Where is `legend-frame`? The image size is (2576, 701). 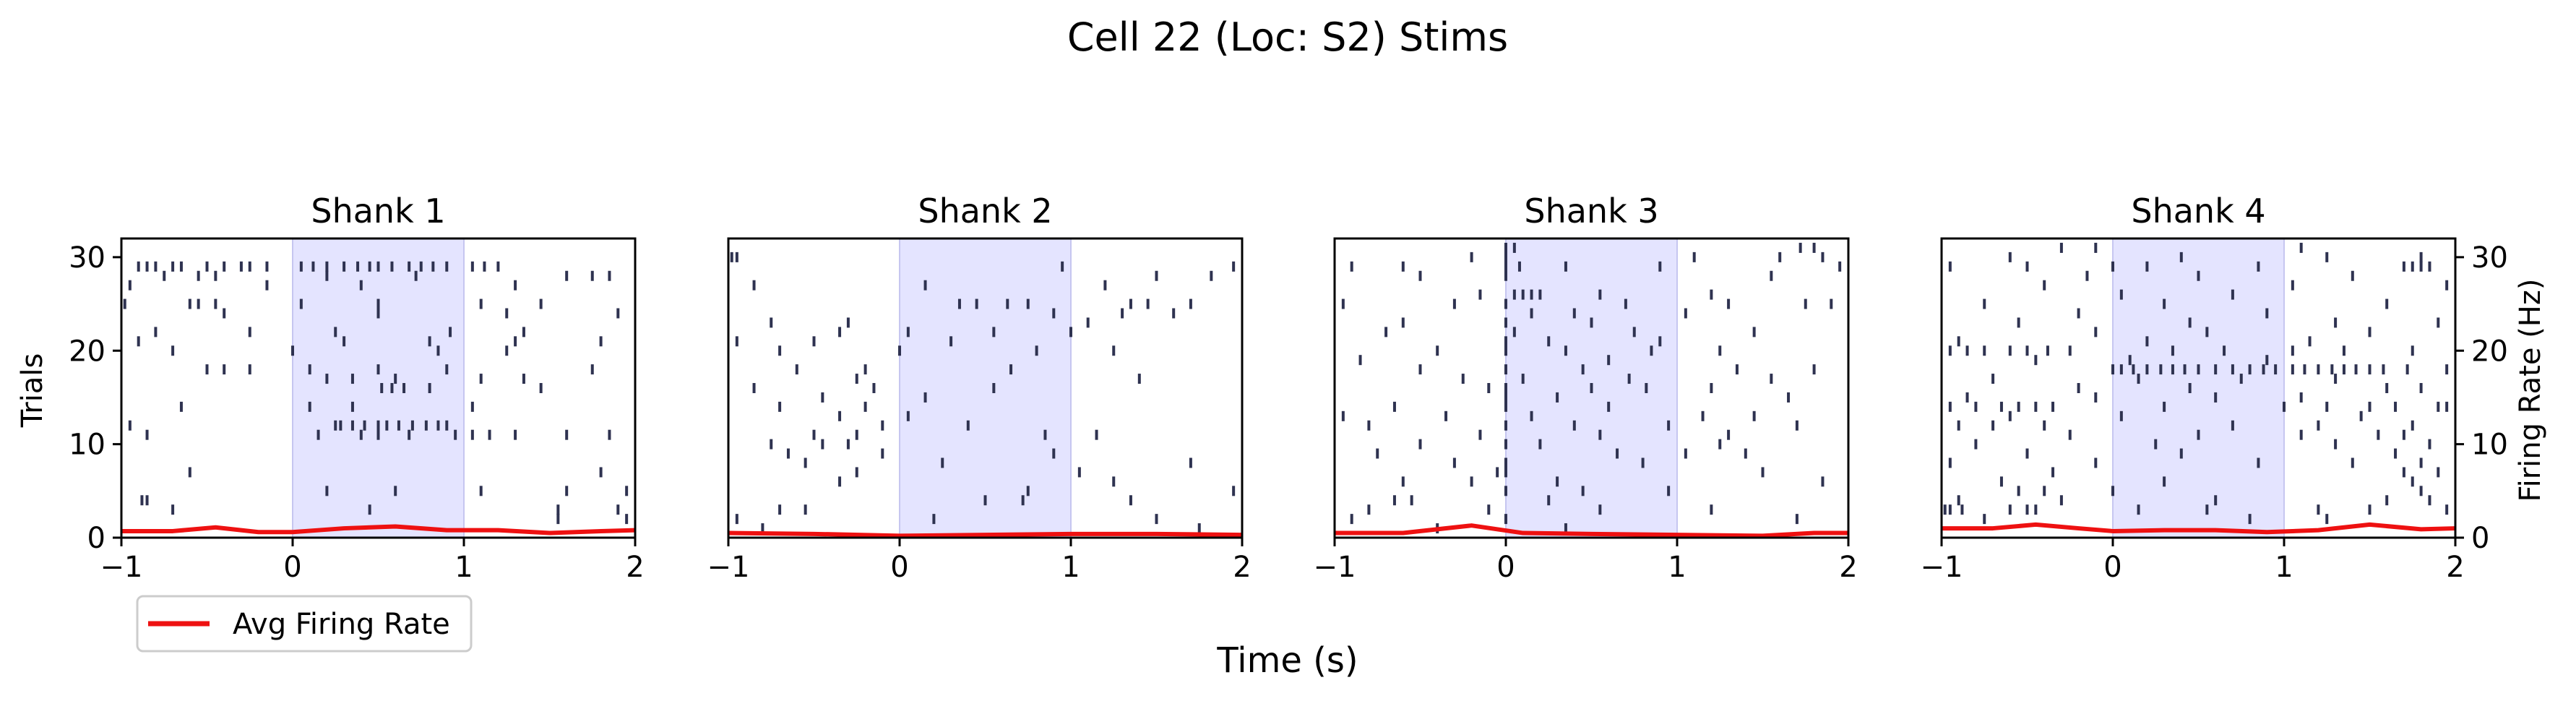 legend-frame is located at coordinates (304, 624).